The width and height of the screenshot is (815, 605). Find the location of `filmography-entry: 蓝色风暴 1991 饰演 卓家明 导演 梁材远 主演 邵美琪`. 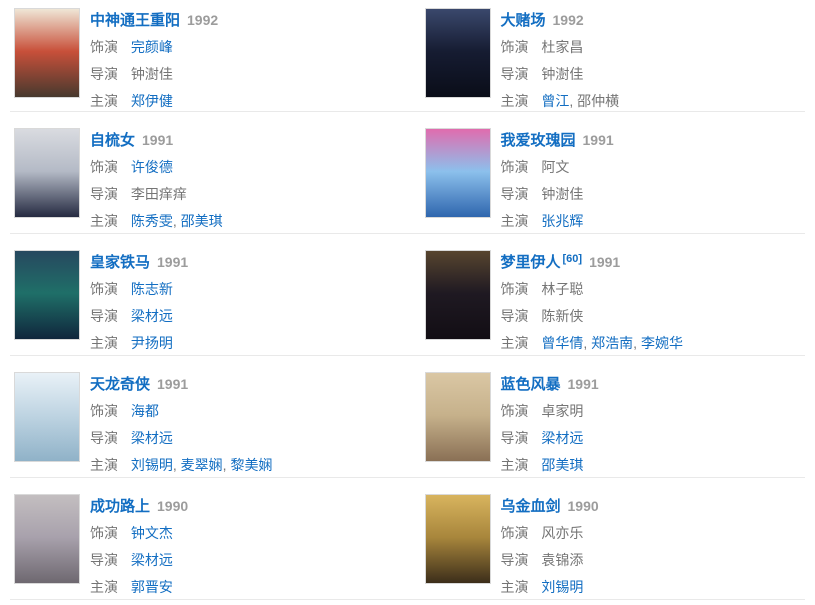

filmography-entry: 蓝色风暴 1991 饰演 卓家明 导演 梁材远 主演 邵美琪 is located at coordinates (607, 416).